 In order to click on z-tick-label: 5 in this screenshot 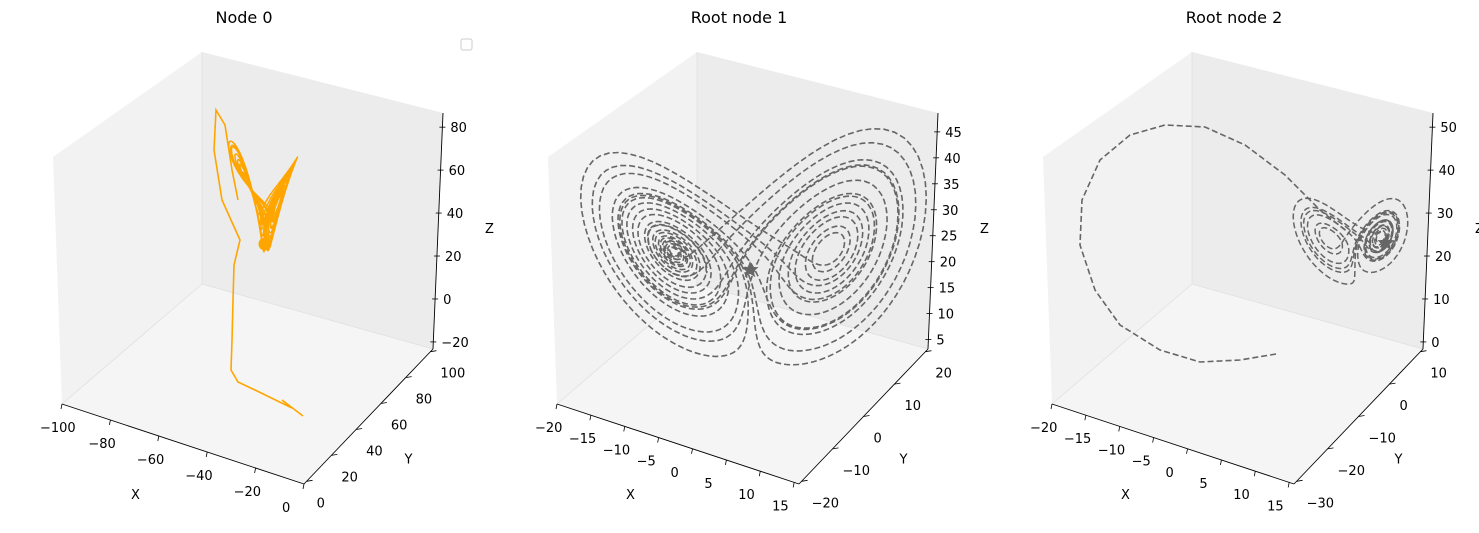, I will do `click(940, 341)`.